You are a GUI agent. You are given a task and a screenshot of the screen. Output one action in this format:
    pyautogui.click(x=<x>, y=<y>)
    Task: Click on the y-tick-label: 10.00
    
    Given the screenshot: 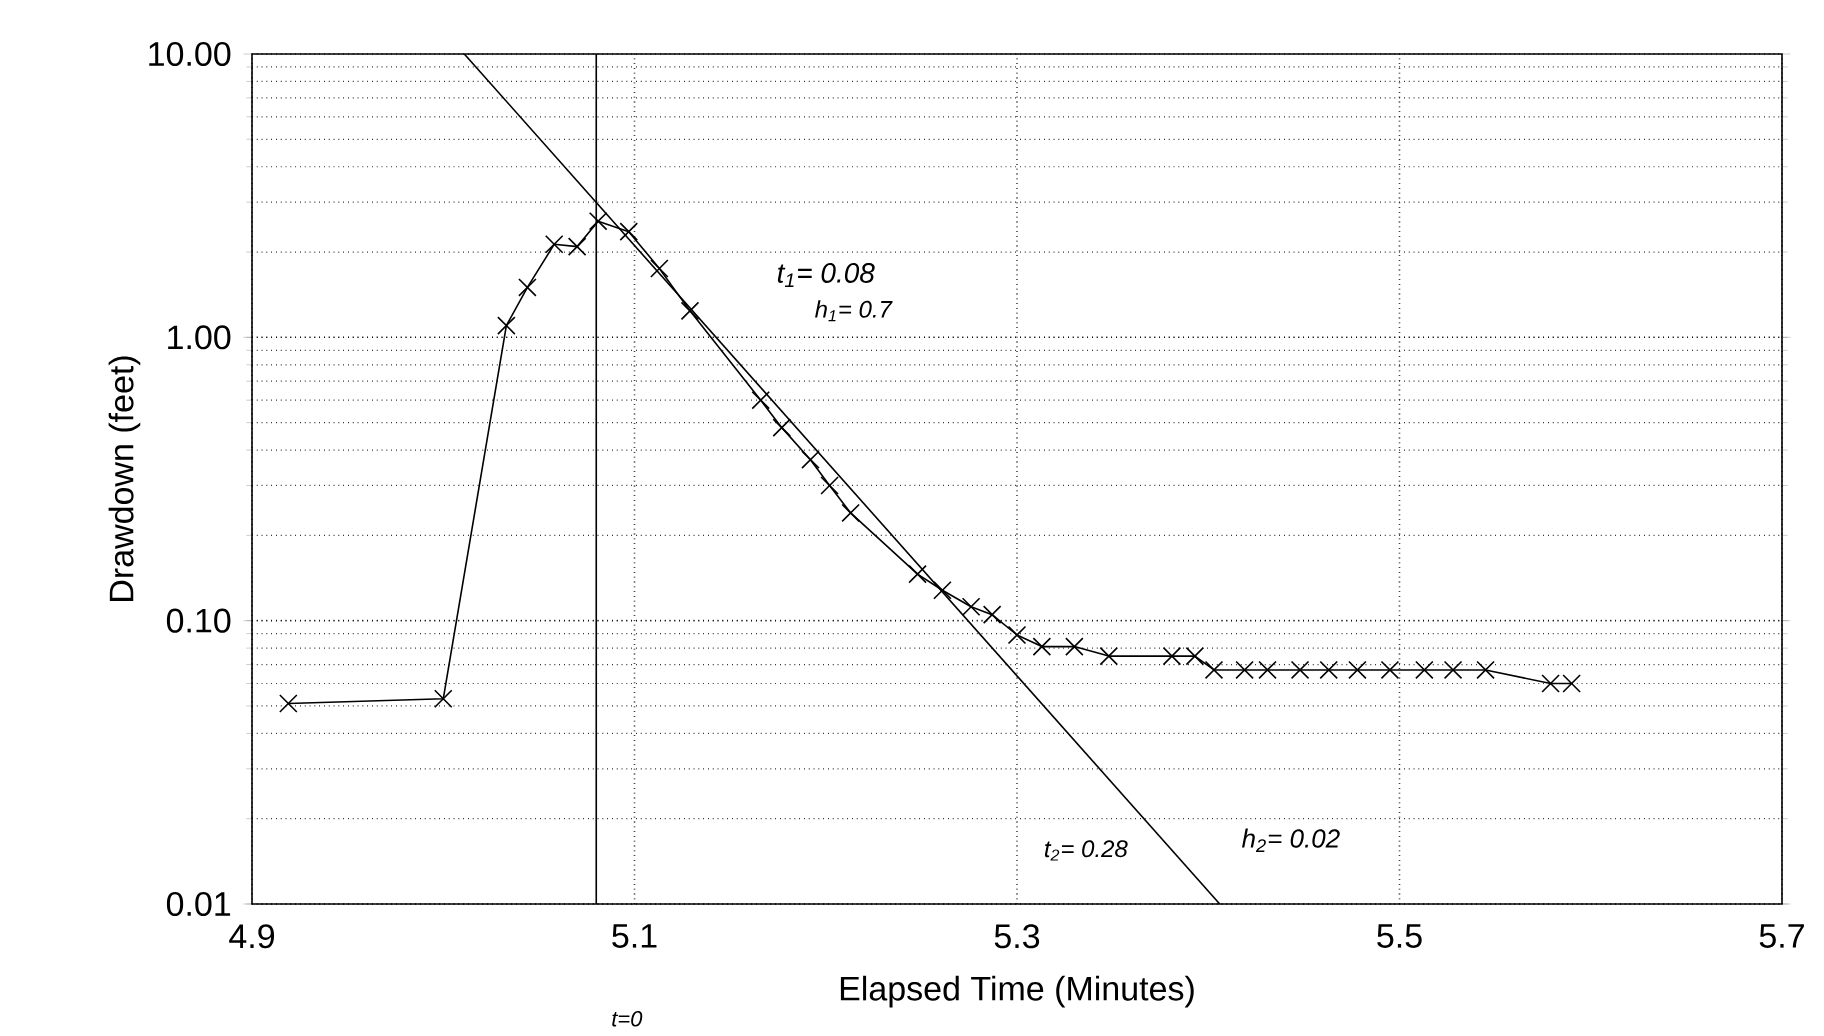 What is the action you would take?
    pyautogui.click(x=190, y=54)
    